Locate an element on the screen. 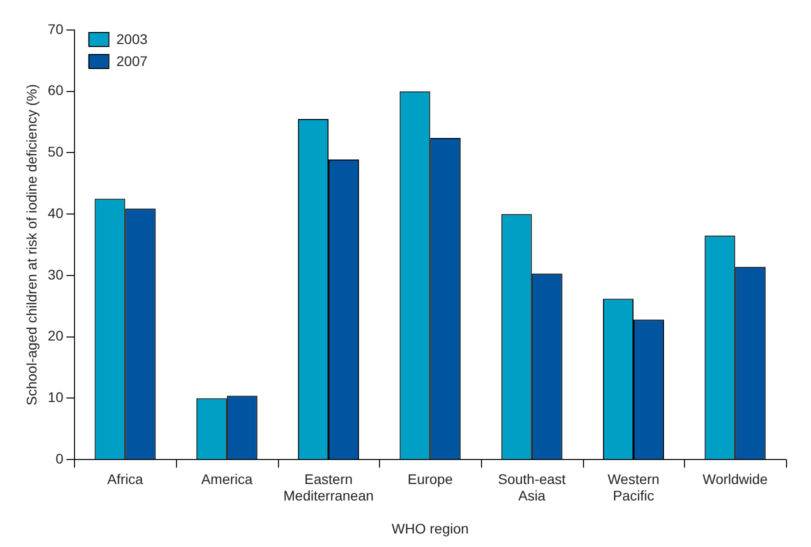 The height and width of the screenshot is (547, 811). x-tick-label: Africa is located at coordinates (125, 478).